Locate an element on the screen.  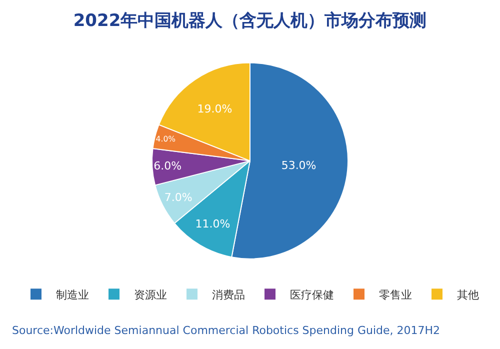
data-label: 53.0% is located at coordinates (298, 165).